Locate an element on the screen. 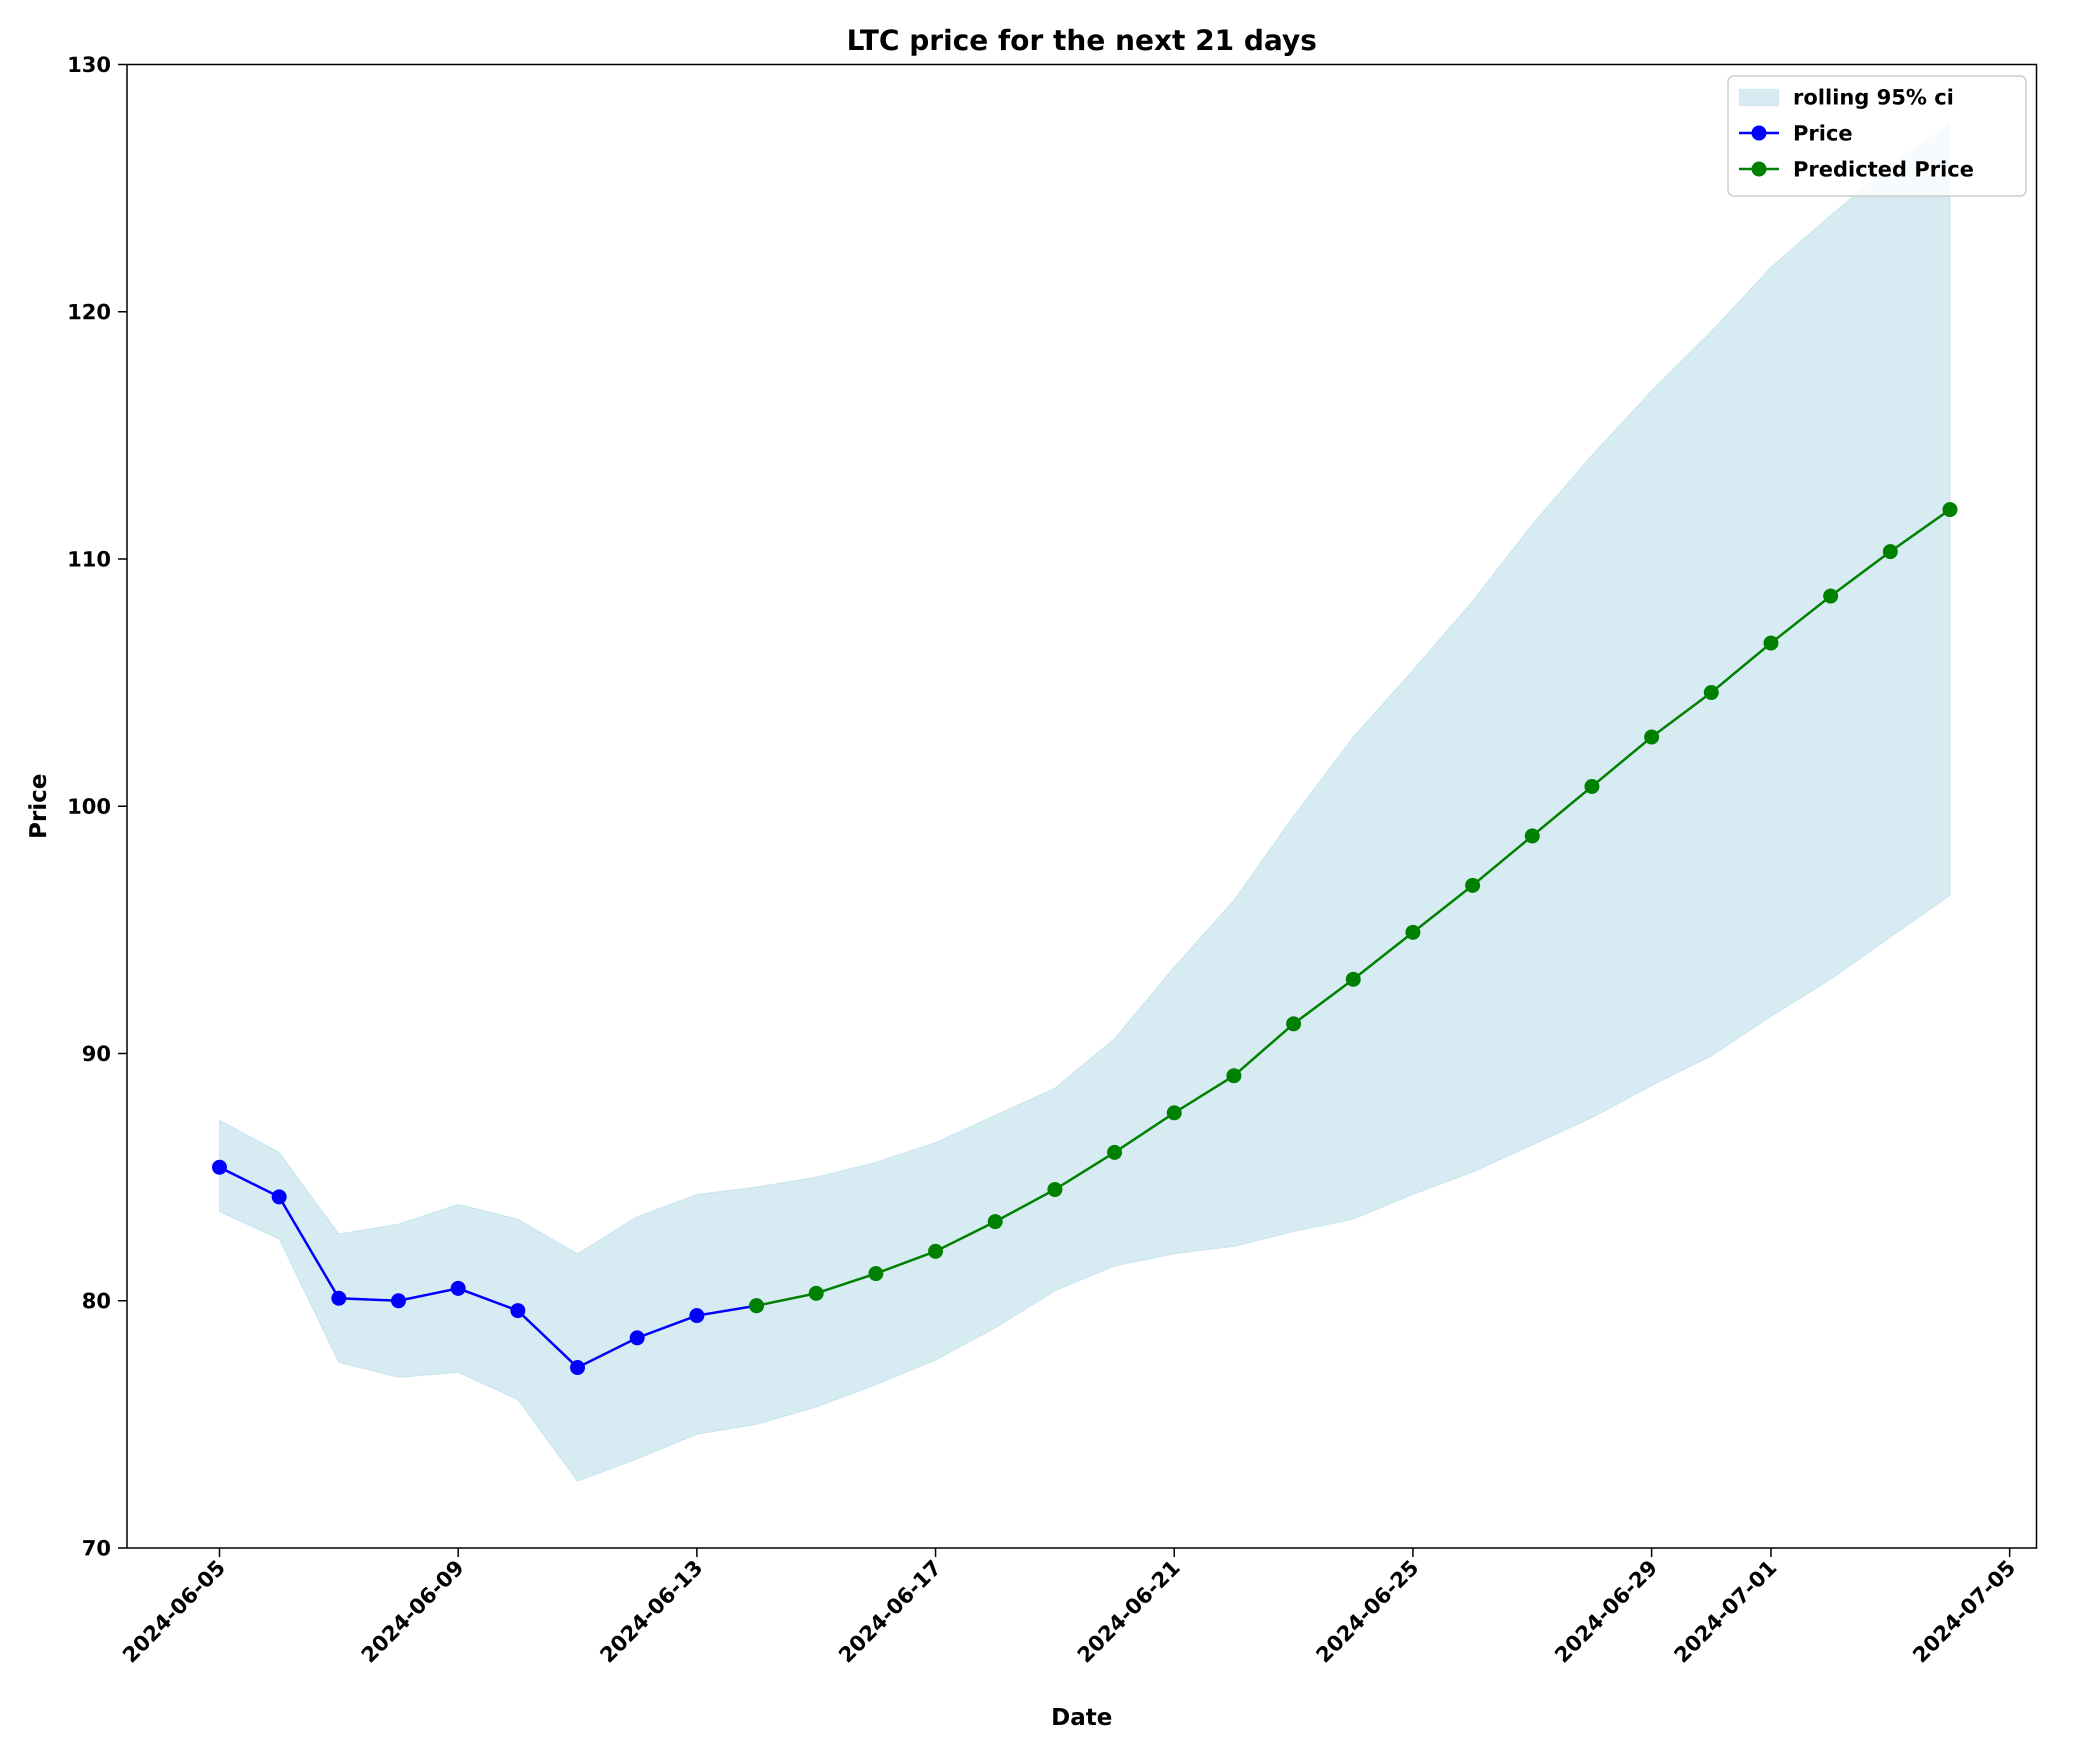 Image resolution: width=2100 pixels, height=1752 pixels. x-tick-label: 2024-06-29 is located at coordinates (1606, 1611).